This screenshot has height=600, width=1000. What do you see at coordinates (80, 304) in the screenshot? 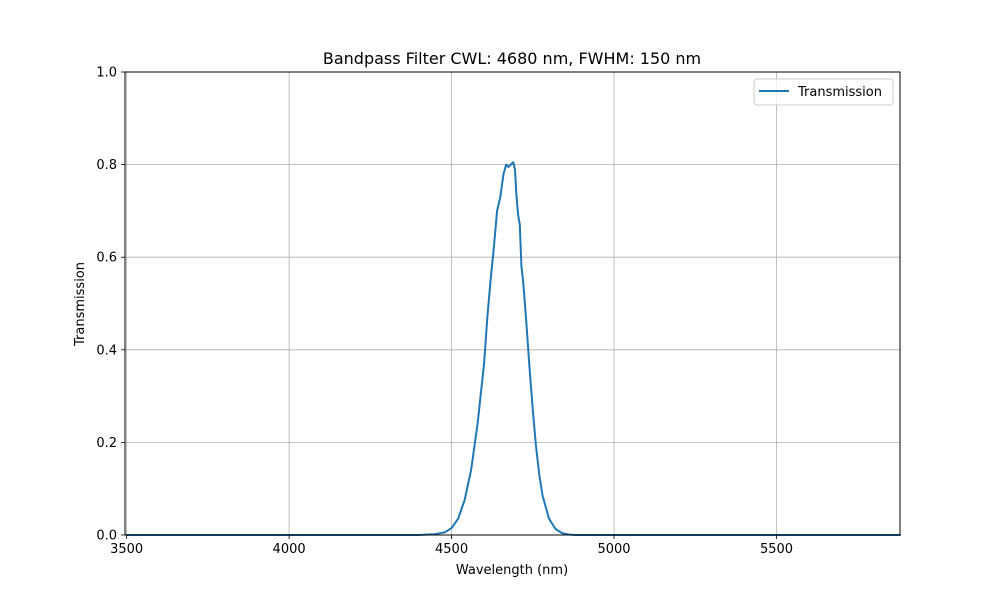
I see `y-axis-label: Transmission` at bounding box center [80, 304].